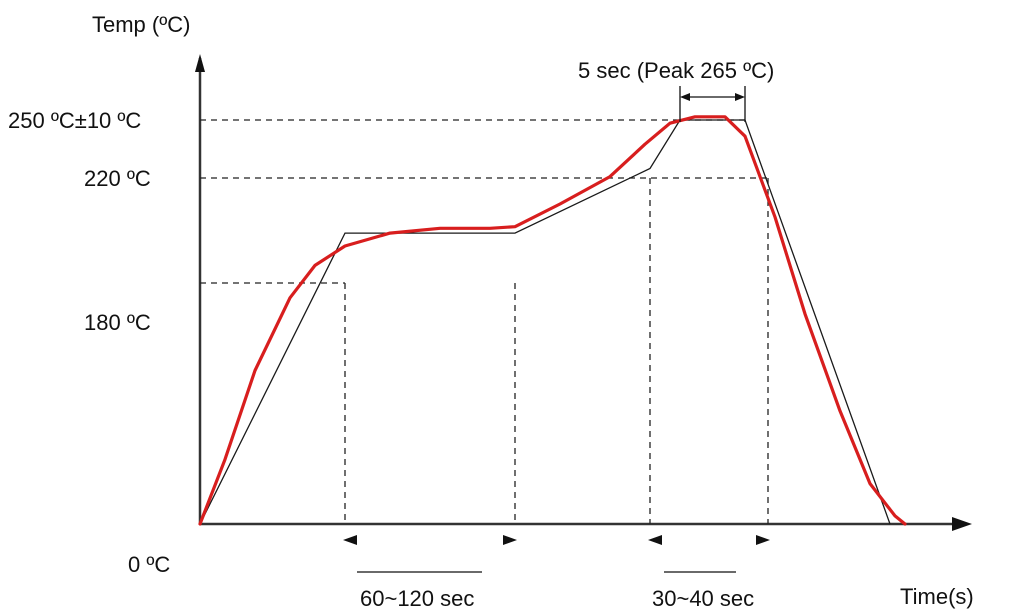 The height and width of the screenshot is (615, 1009). I want to click on peak-annotation: 5 sec (Peak 265 ºC), so click(676, 70).